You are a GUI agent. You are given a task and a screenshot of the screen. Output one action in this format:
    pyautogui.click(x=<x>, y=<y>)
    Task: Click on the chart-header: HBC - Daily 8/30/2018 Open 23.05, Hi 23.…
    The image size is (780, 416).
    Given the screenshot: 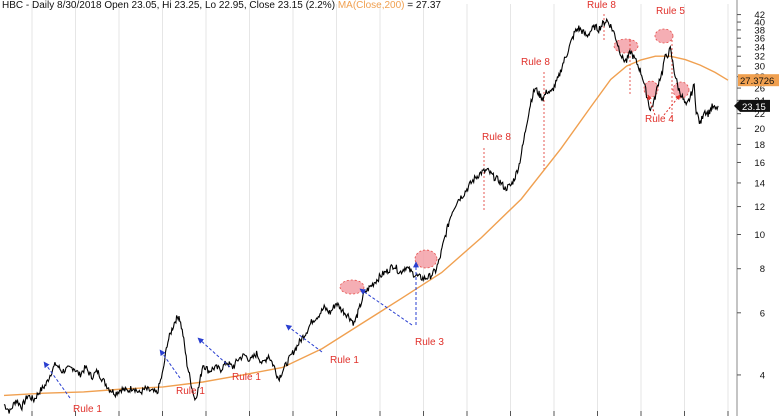 What is the action you would take?
    pyautogui.click(x=221, y=5)
    